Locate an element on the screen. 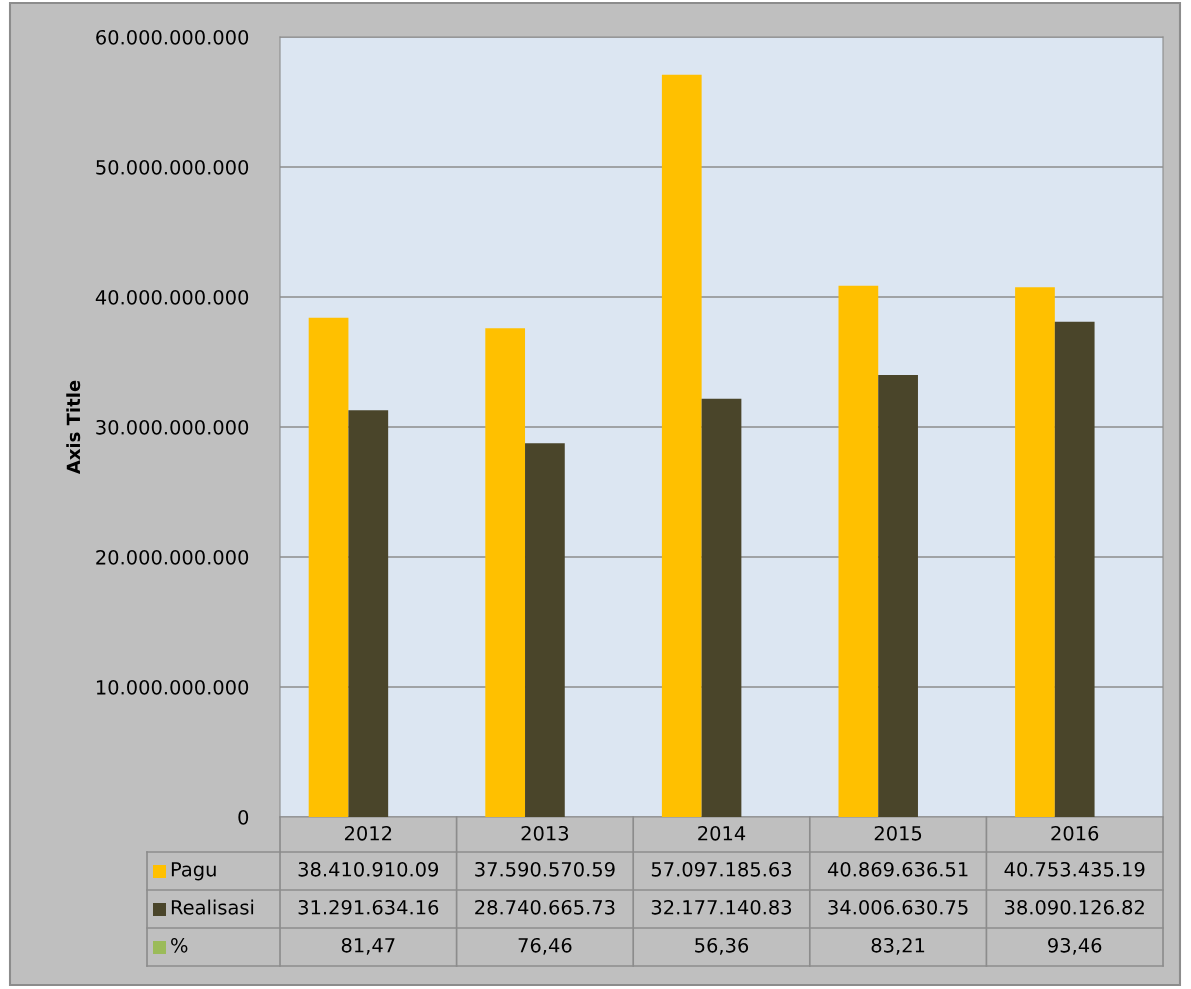 This screenshot has width=1191, height=989. legend-label: Pagu is located at coordinates (193, 871).